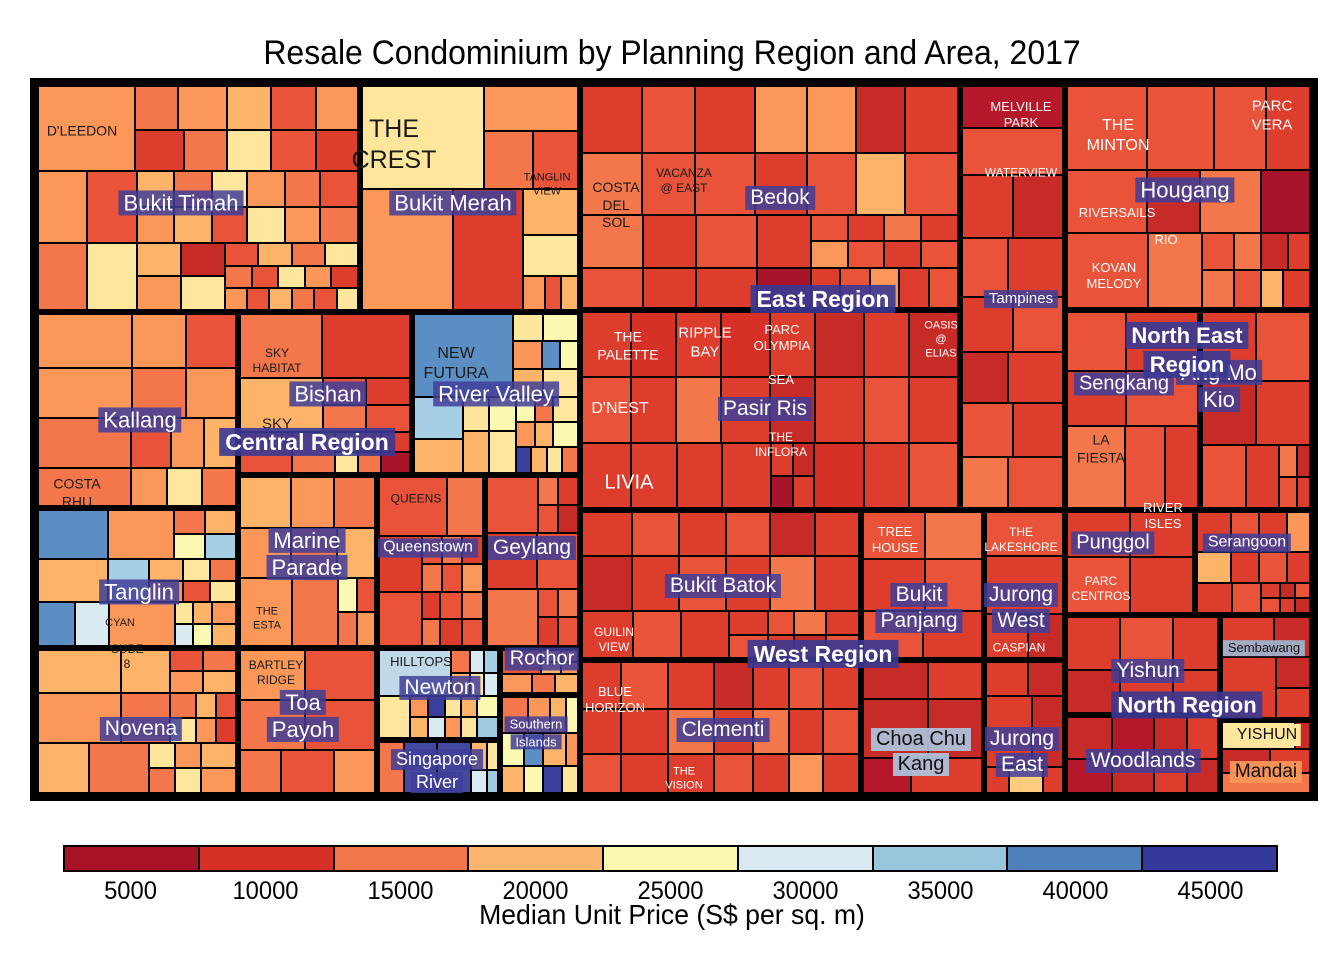  Describe the element at coordinates (1142, 665) in the screenshot. I see `area-yishun` at that location.